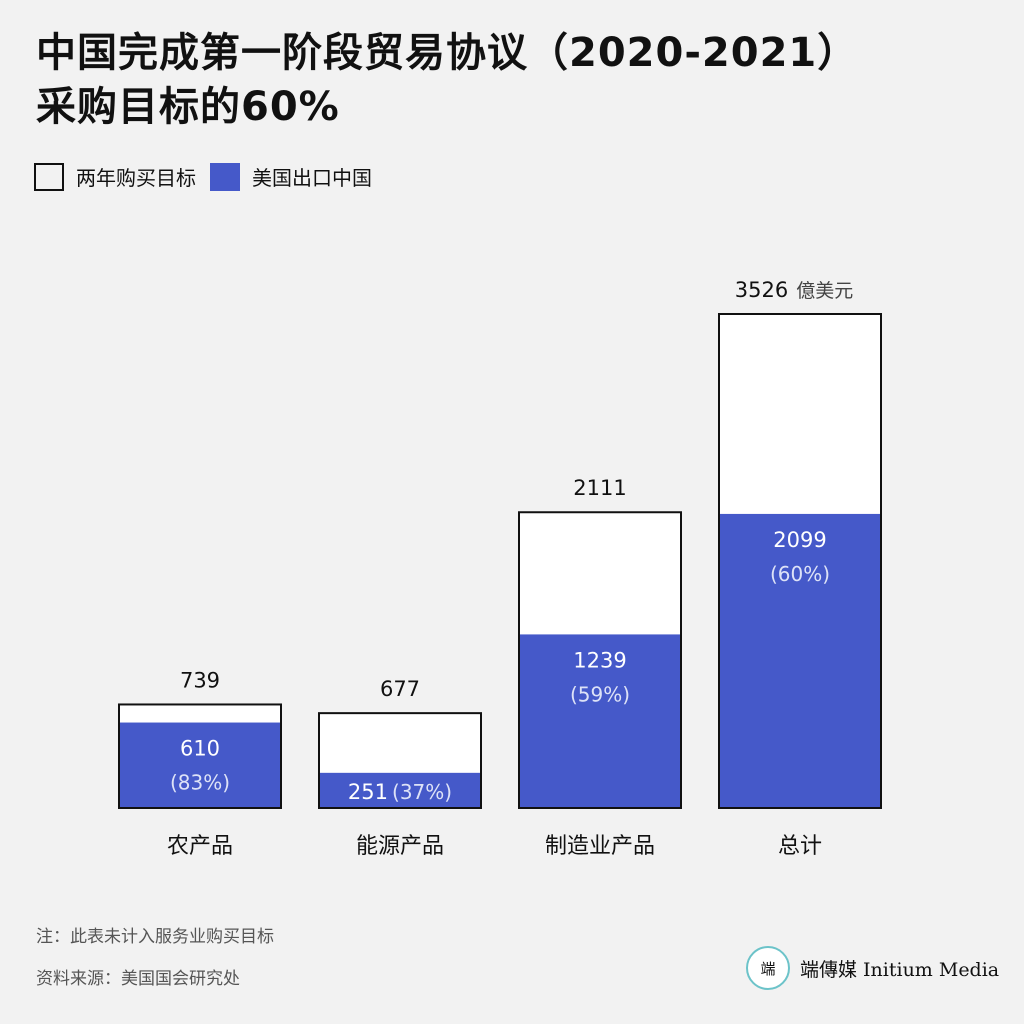 The image size is (1024, 1024). I want to click on export-value-label: 610, so click(200, 749).